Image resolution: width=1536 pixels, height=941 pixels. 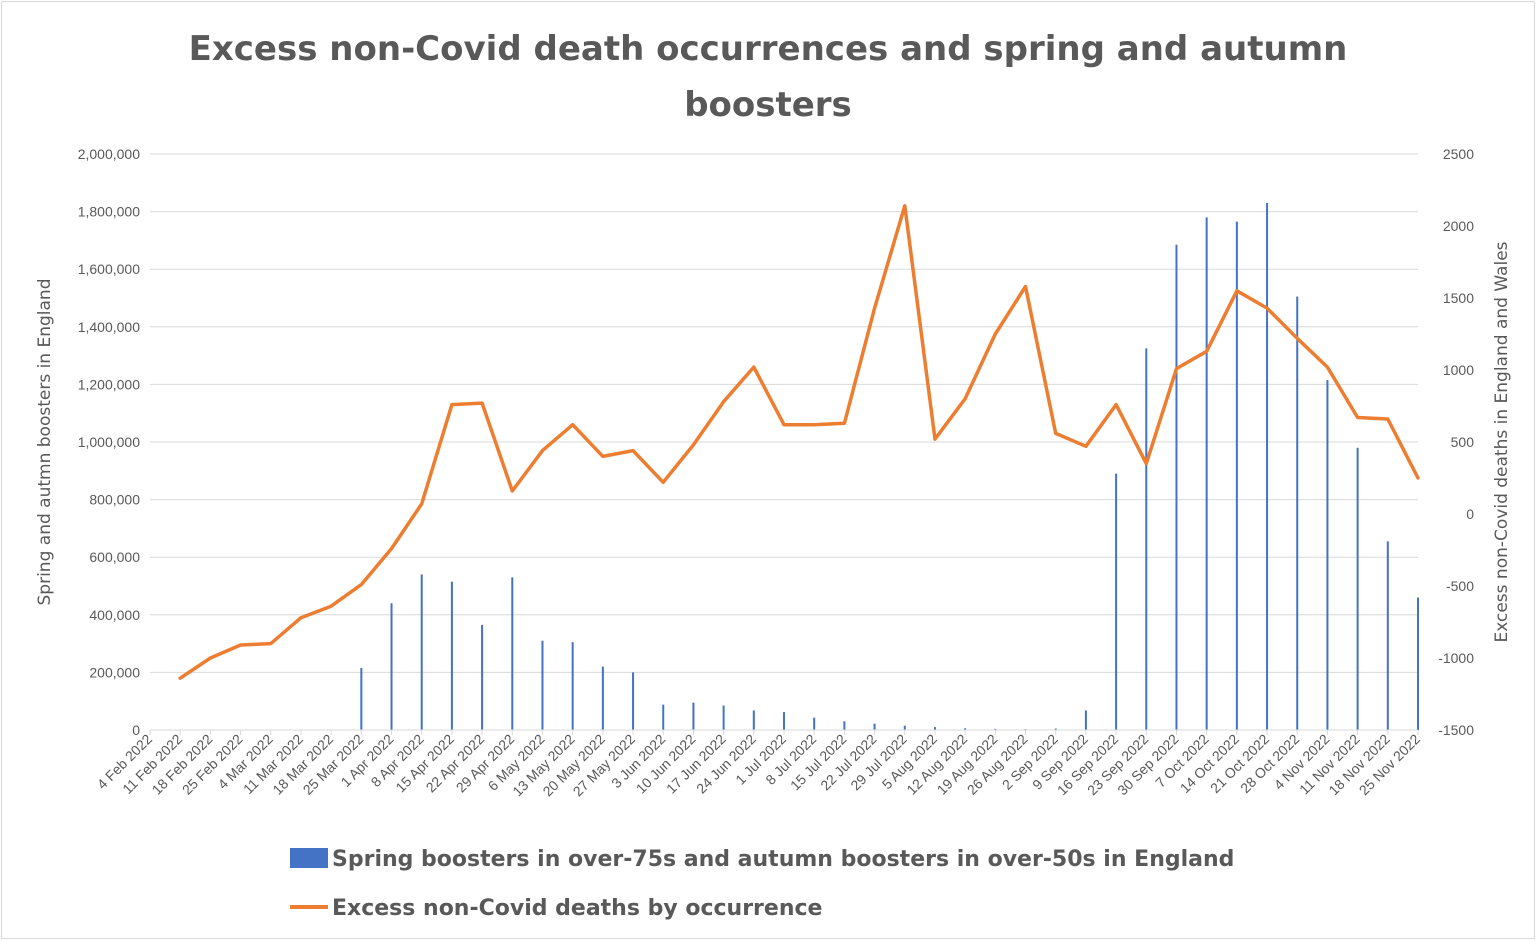 What do you see at coordinates (1458, 226) in the screenshot?
I see `y-right-tick-label: 2000` at bounding box center [1458, 226].